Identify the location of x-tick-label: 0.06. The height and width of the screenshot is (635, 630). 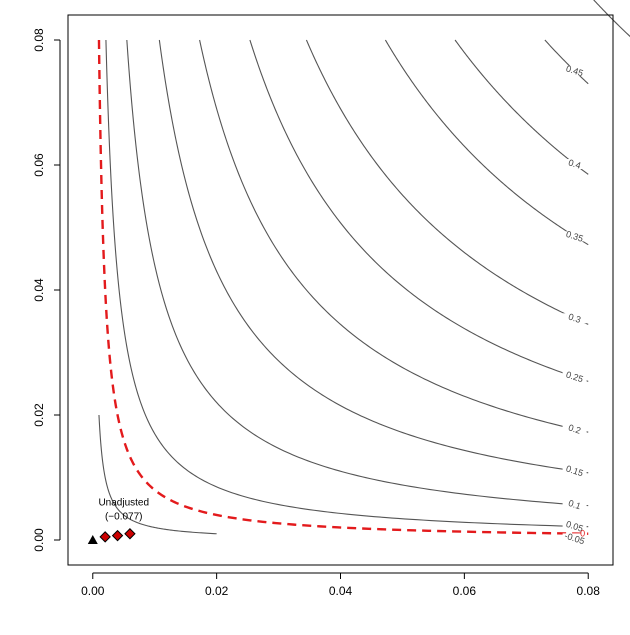
(465, 591).